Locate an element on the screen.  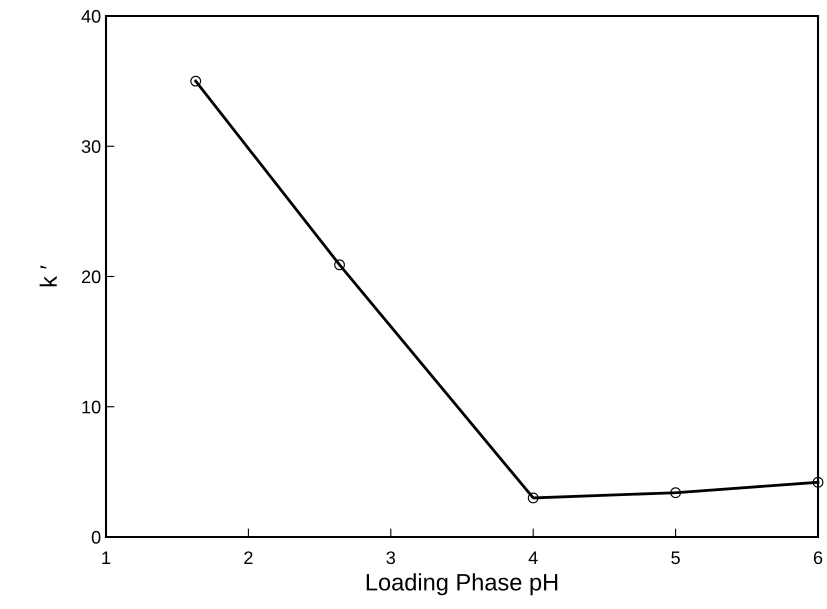
y-tick-label: 40 is located at coordinates (90, 16).